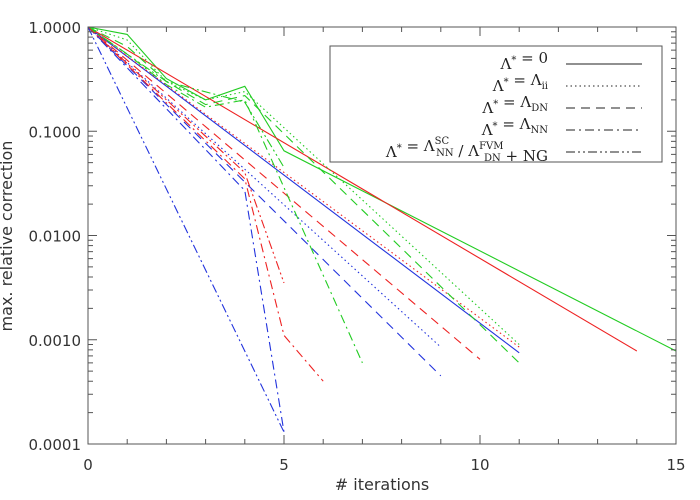  What do you see at coordinates (55, 445) in the screenshot?
I see `y-tick-label: 0.0001` at bounding box center [55, 445].